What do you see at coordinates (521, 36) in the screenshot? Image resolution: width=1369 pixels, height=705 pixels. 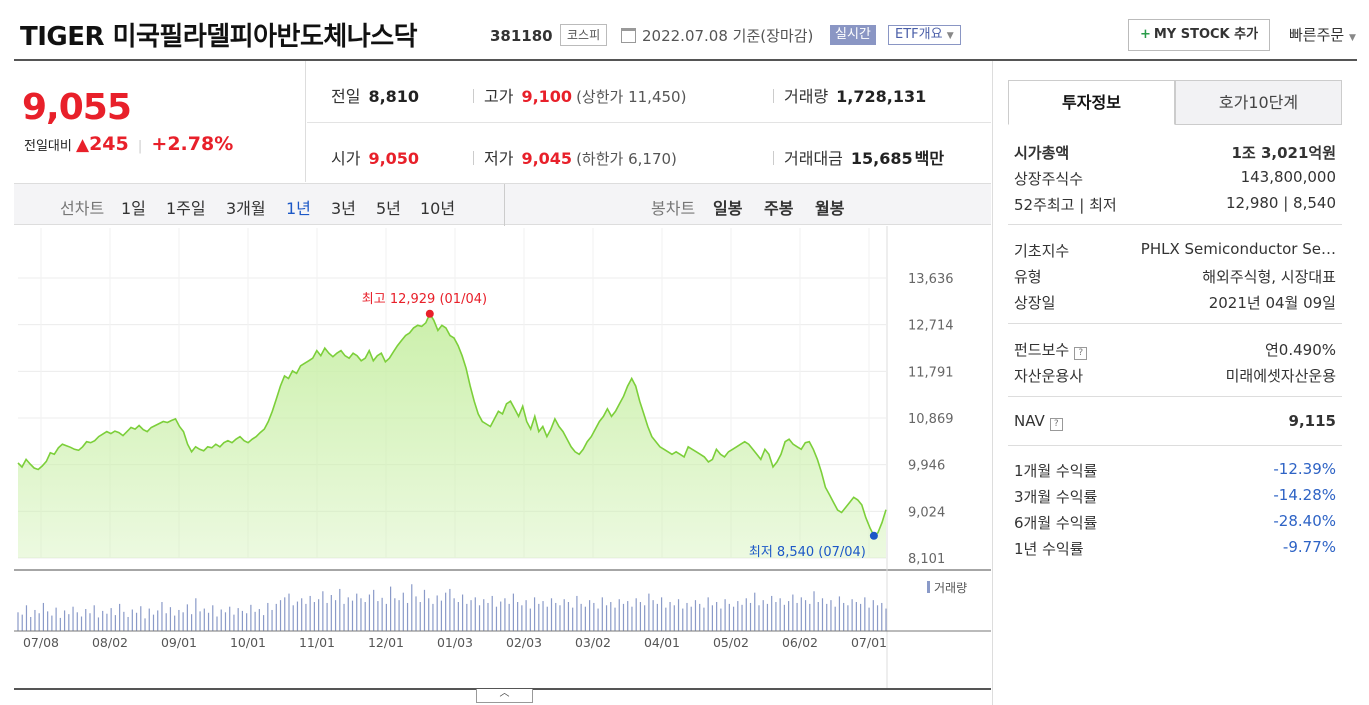 I see `stock-code: 381180` at bounding box center [521, 36].